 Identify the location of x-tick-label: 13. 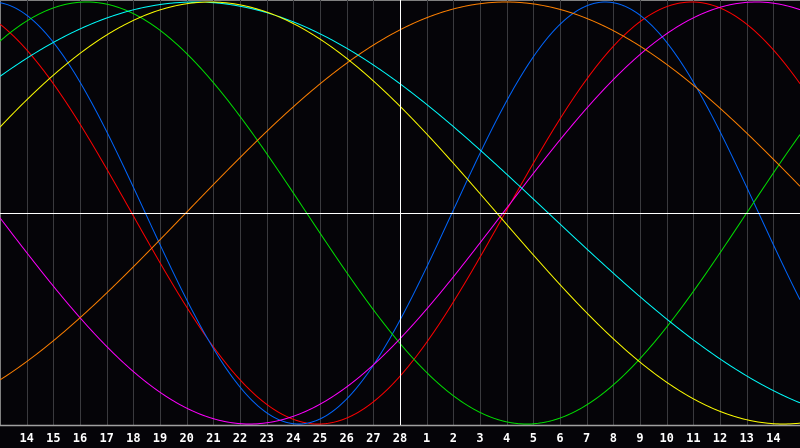
(746, 438).